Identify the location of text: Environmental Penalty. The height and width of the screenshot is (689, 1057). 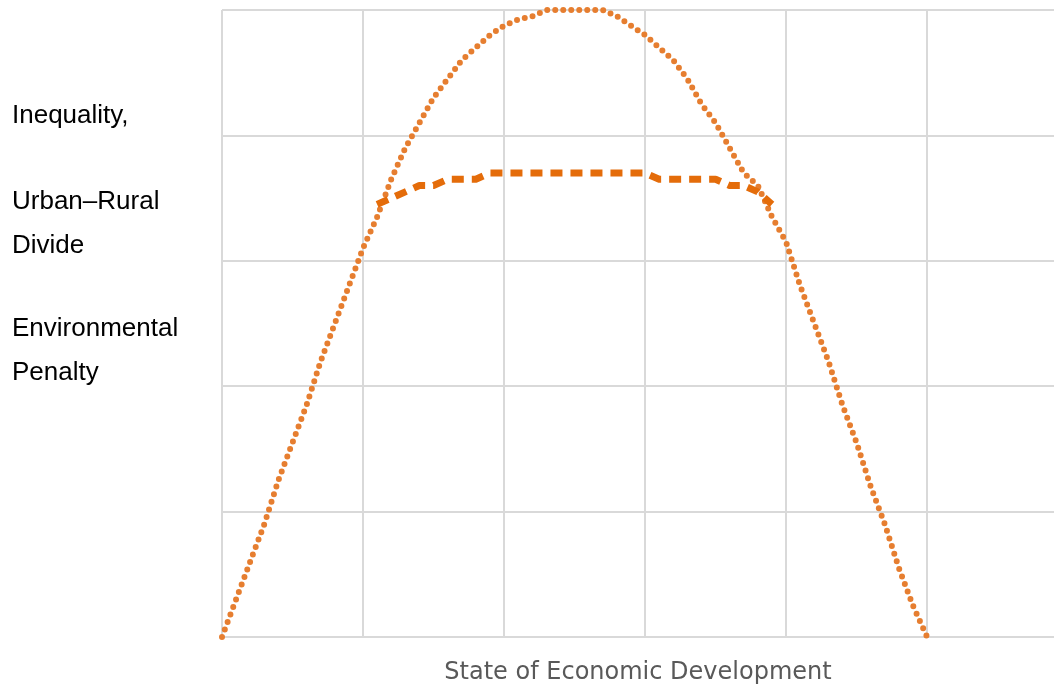
(99, 349).